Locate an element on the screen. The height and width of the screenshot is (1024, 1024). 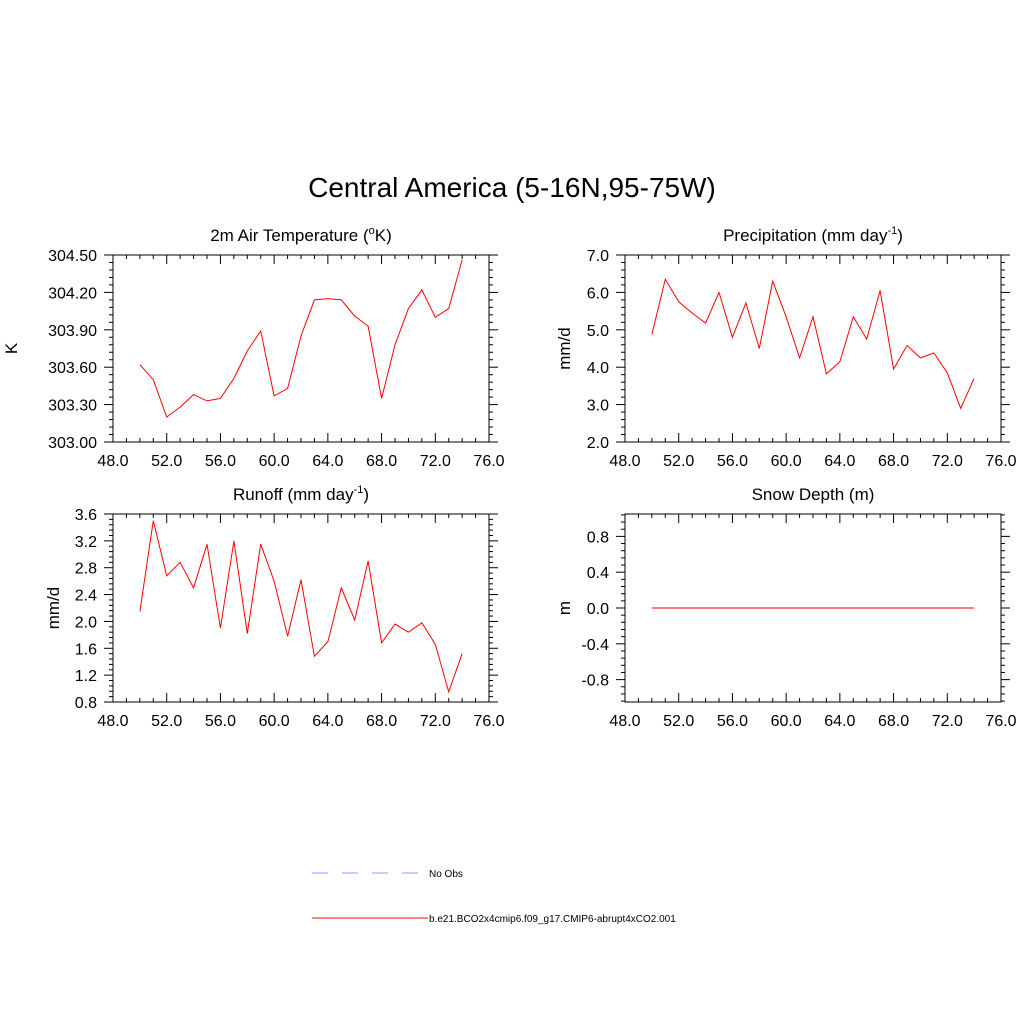
panel-title-text: Snow Depth (m) is located at coordinates (813, 494).